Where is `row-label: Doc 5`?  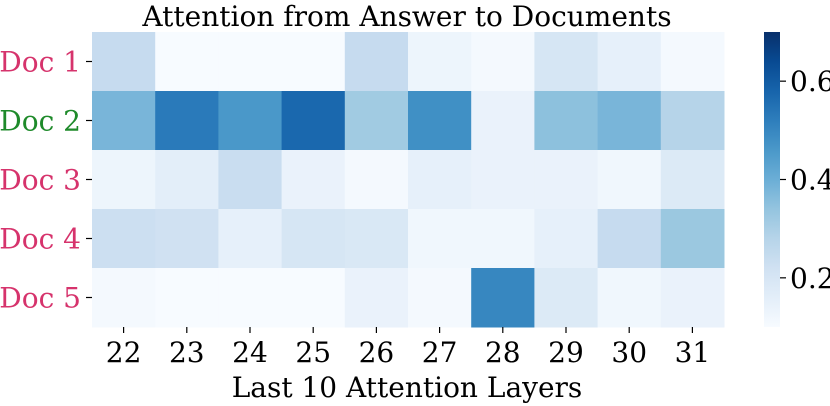 row-label: Doc 5 is located at coordinates (40, 298).